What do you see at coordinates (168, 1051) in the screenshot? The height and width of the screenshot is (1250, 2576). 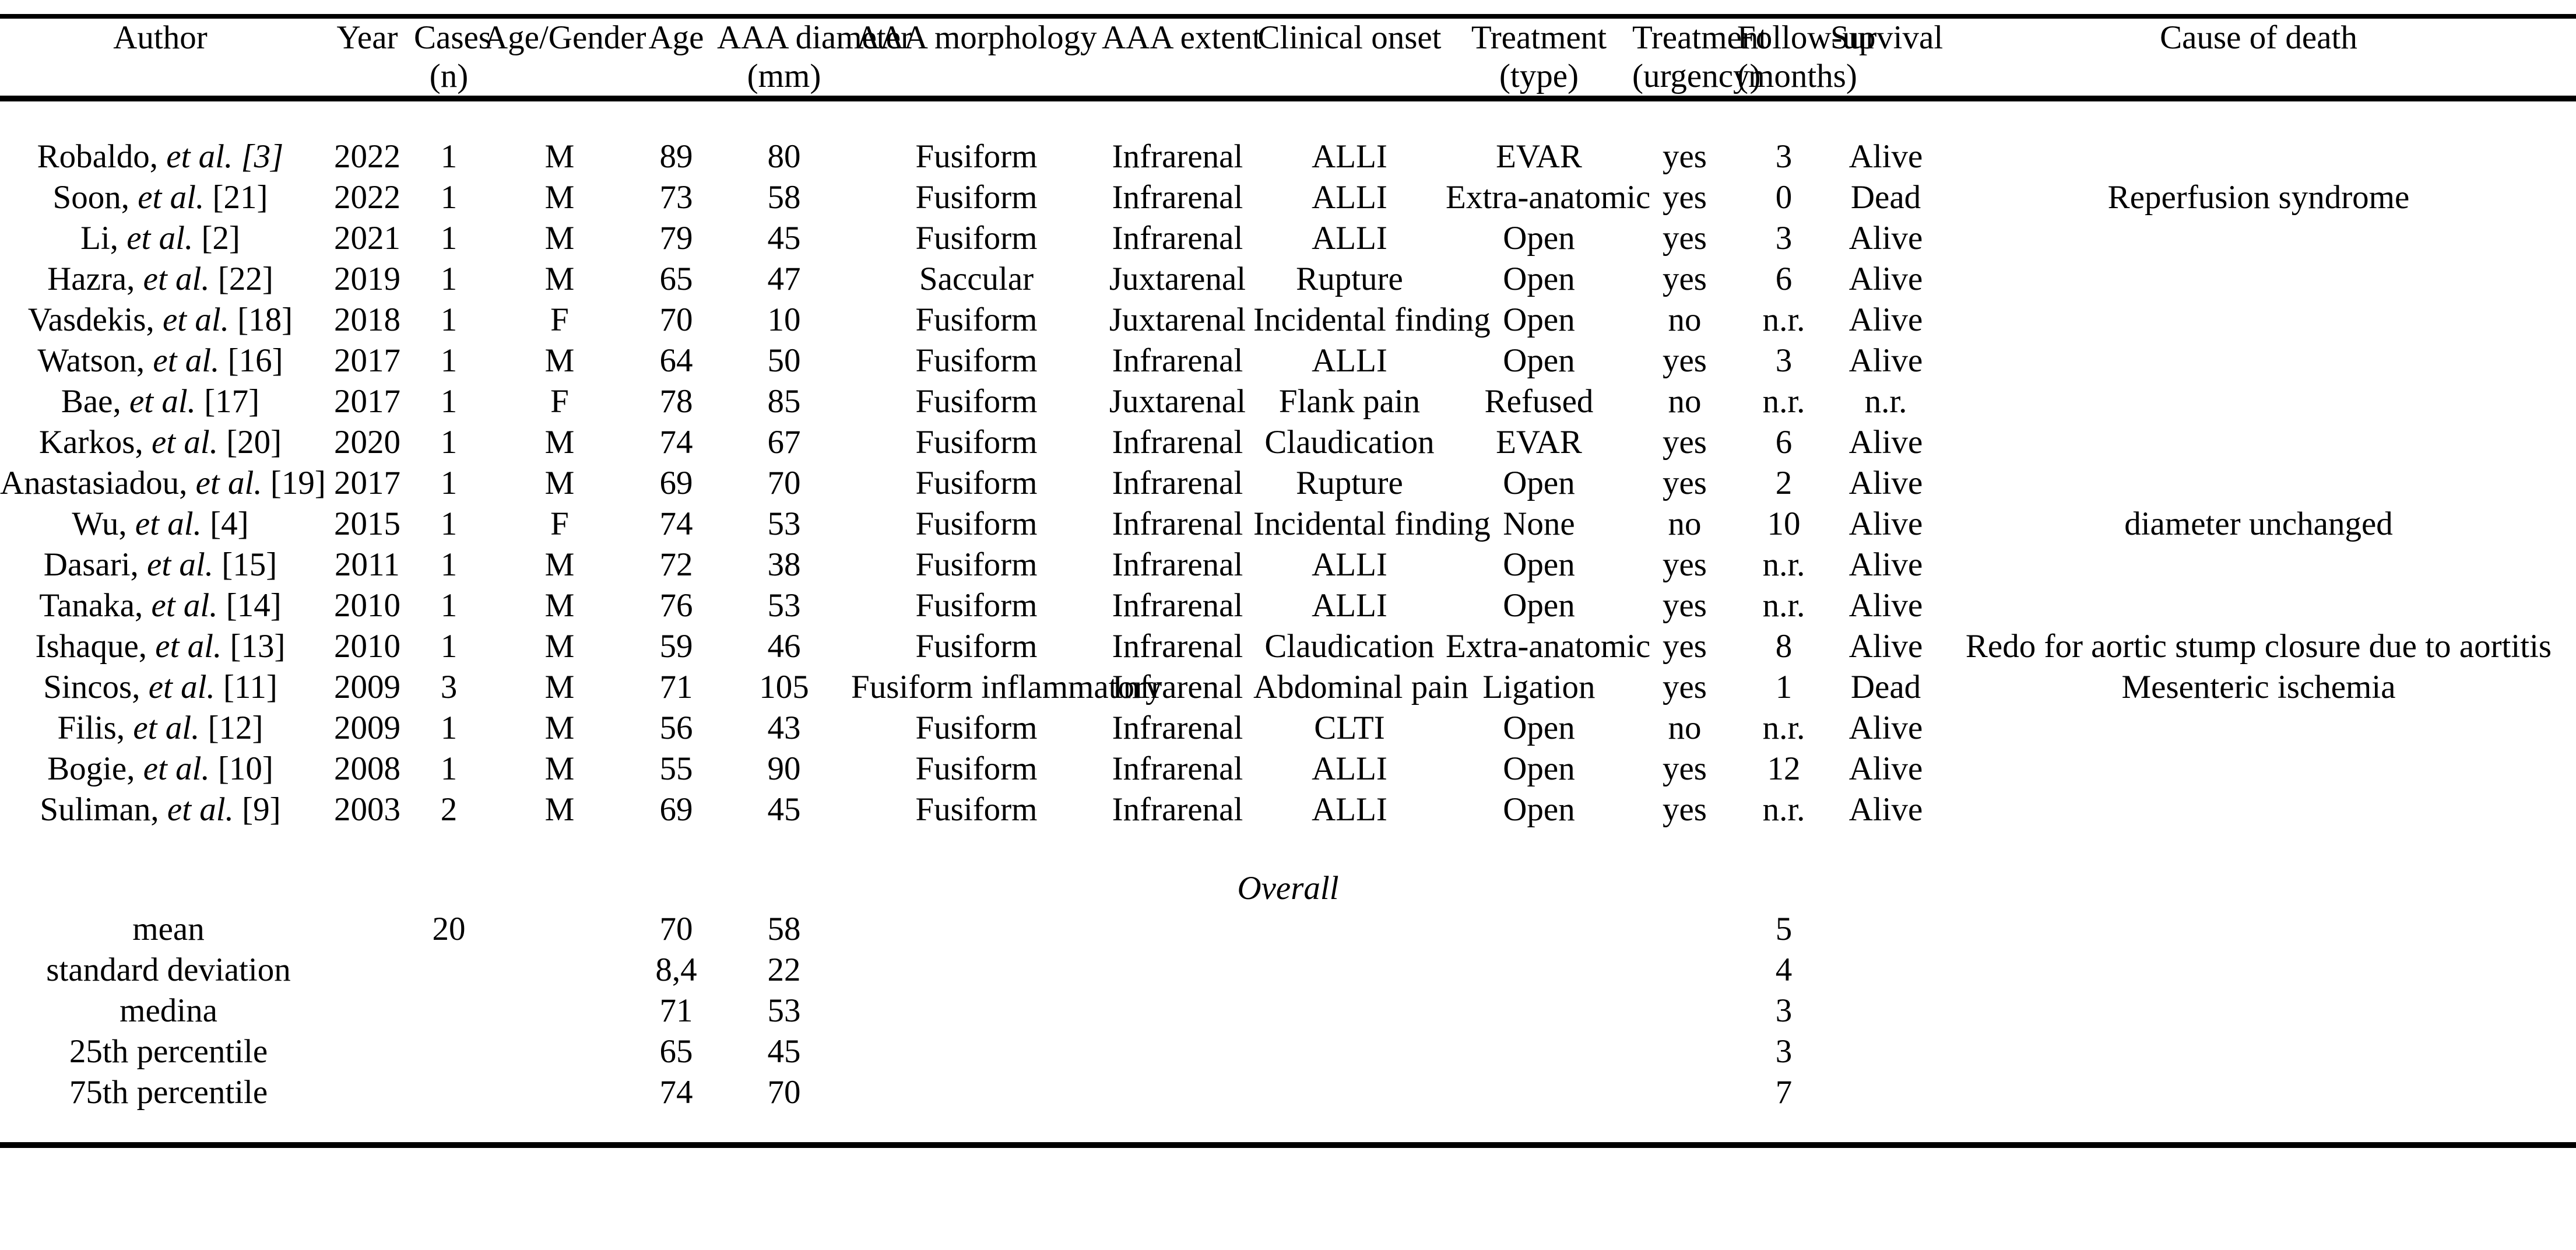 I see `summary-cell-author: 25th percentile` at bounding box center [168, 1051].